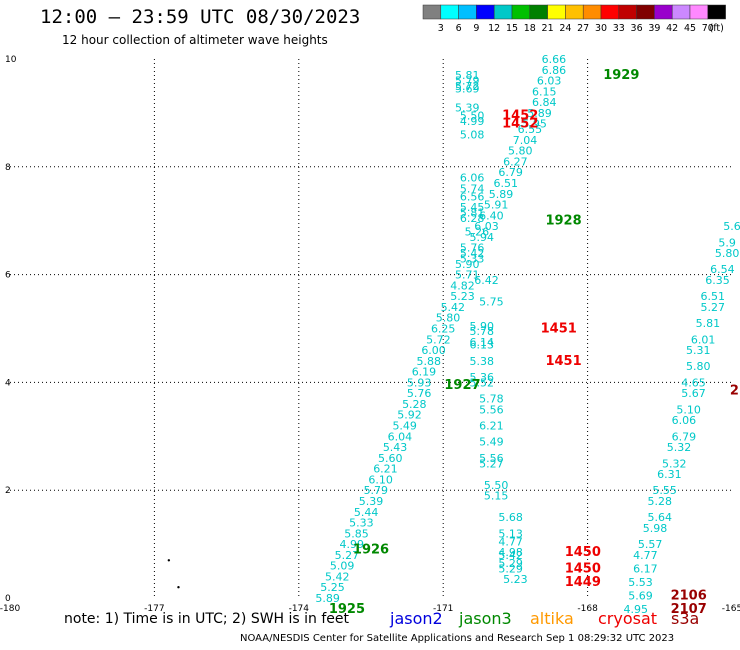 The image size is (740, 650). I want to click on data-point-label: 6.13, so click(481, 345).